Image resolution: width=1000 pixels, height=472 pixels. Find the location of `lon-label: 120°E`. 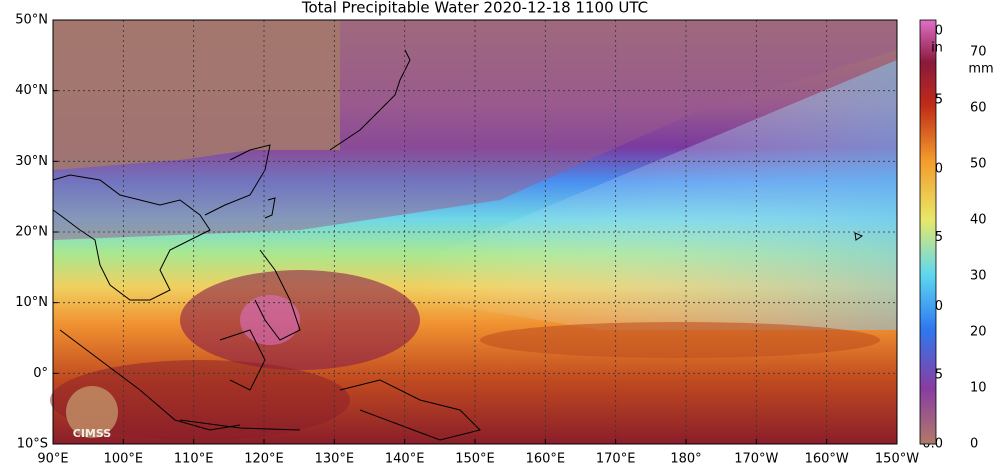

lon-label: 120°E is located at coordinates (264, 459).